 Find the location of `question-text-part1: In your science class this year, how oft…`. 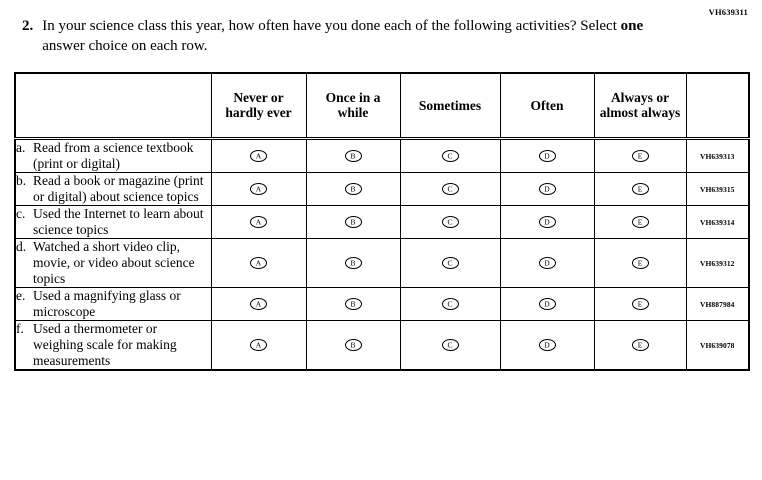

question-text-part1: In your science class this year, how oft… is located at coordinates (331, 26).